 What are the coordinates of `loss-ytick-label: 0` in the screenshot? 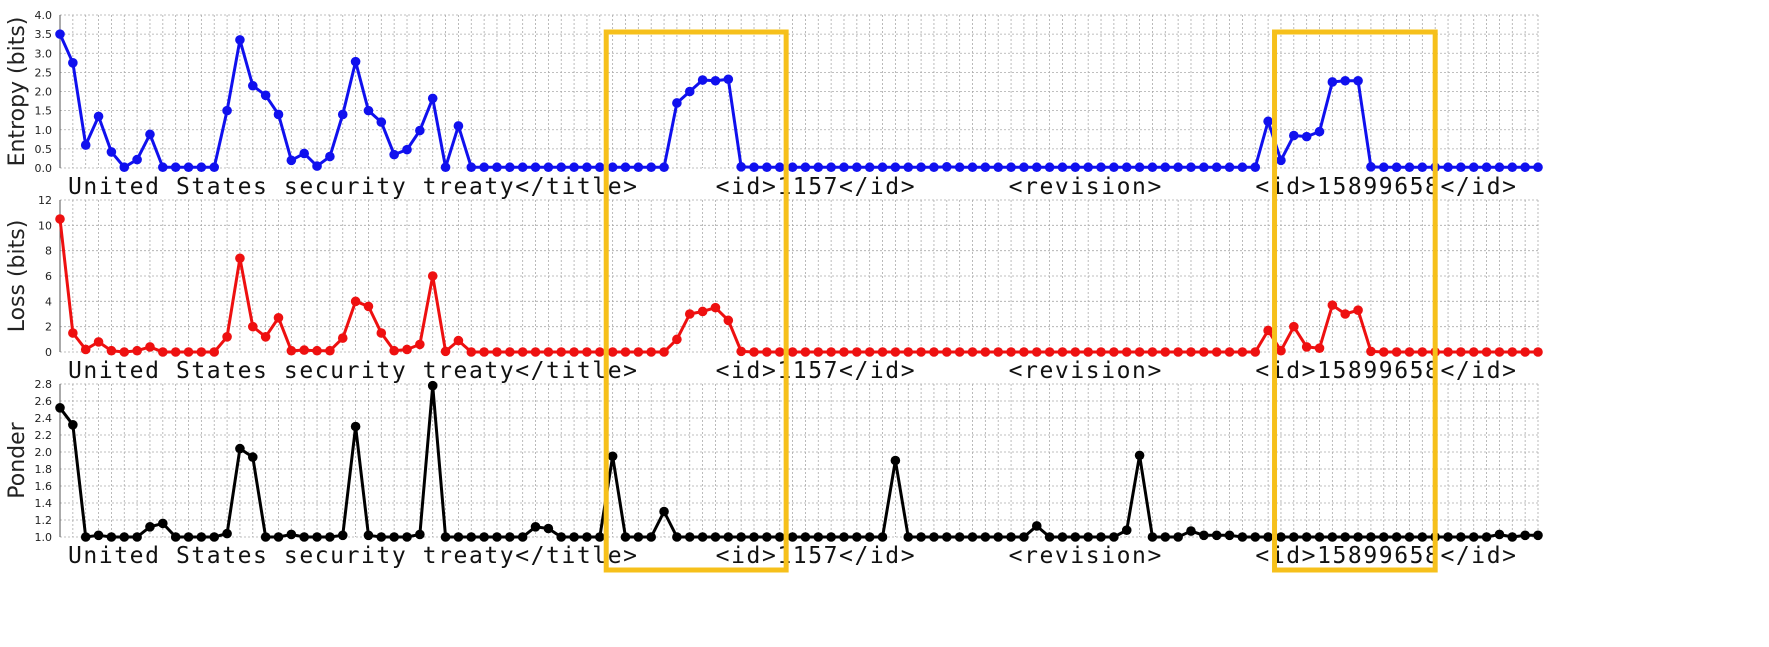 It's located at (48, 352).